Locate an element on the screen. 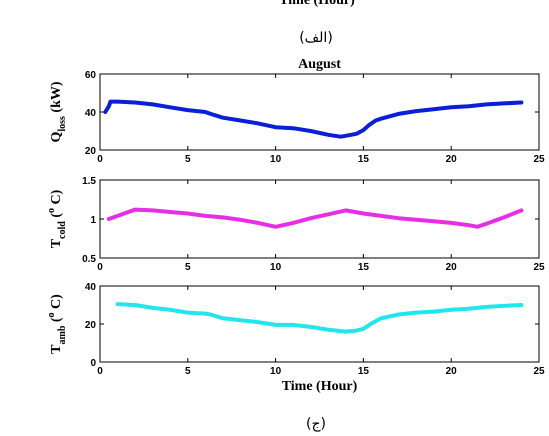 The image size is (549, 436). y-axis-label: Tcold (o C) is located at coordinates (57, 218).